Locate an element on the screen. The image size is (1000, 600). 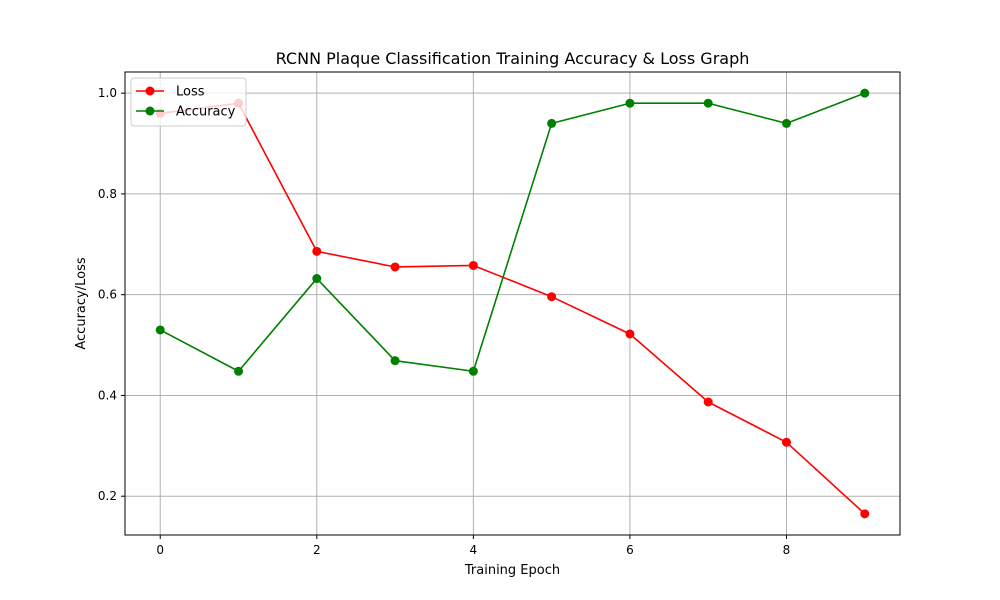
x-tick-label: 2 is located at coordinates (317, 550).